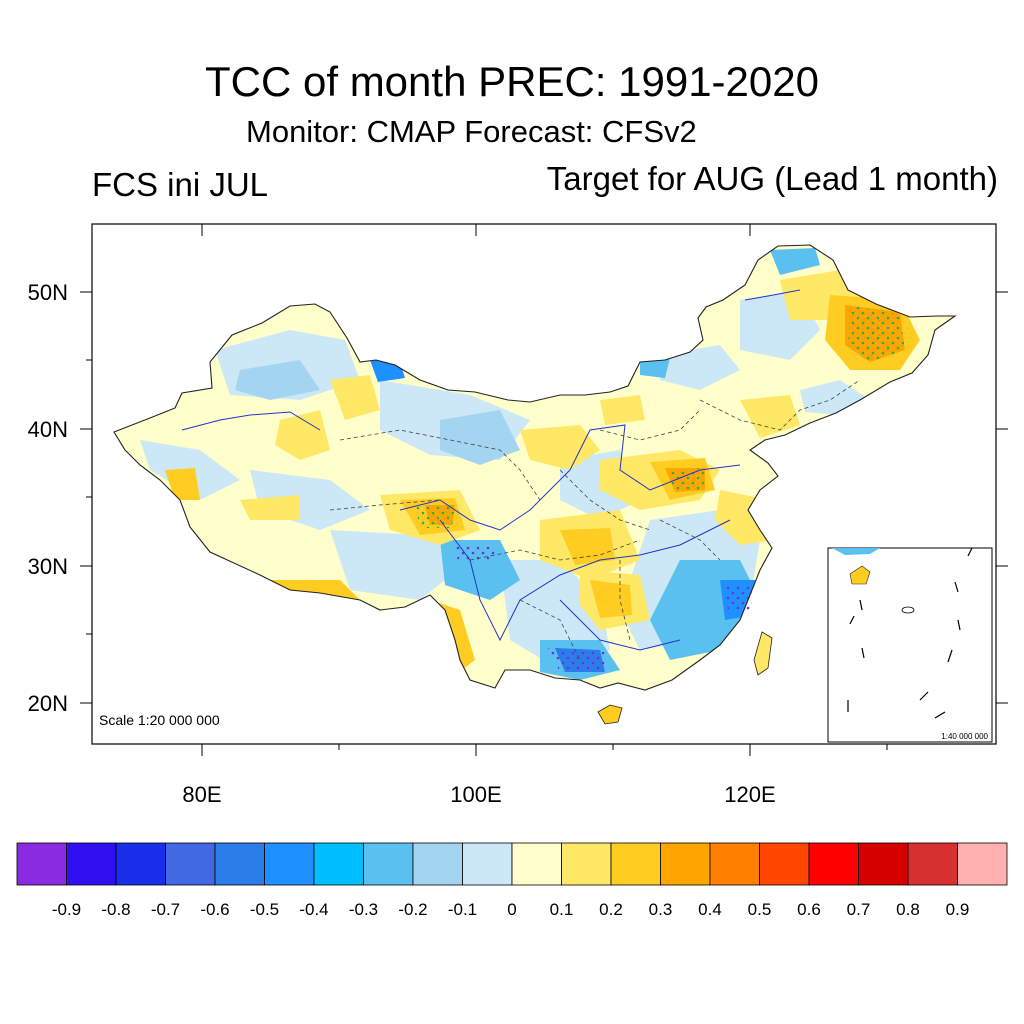 The image size is (1024, 1024). What do you see at coordinates (180, 184) in the screenshot?
I see `left-label: FCS ini JUL` at bounding box center [180, 184].